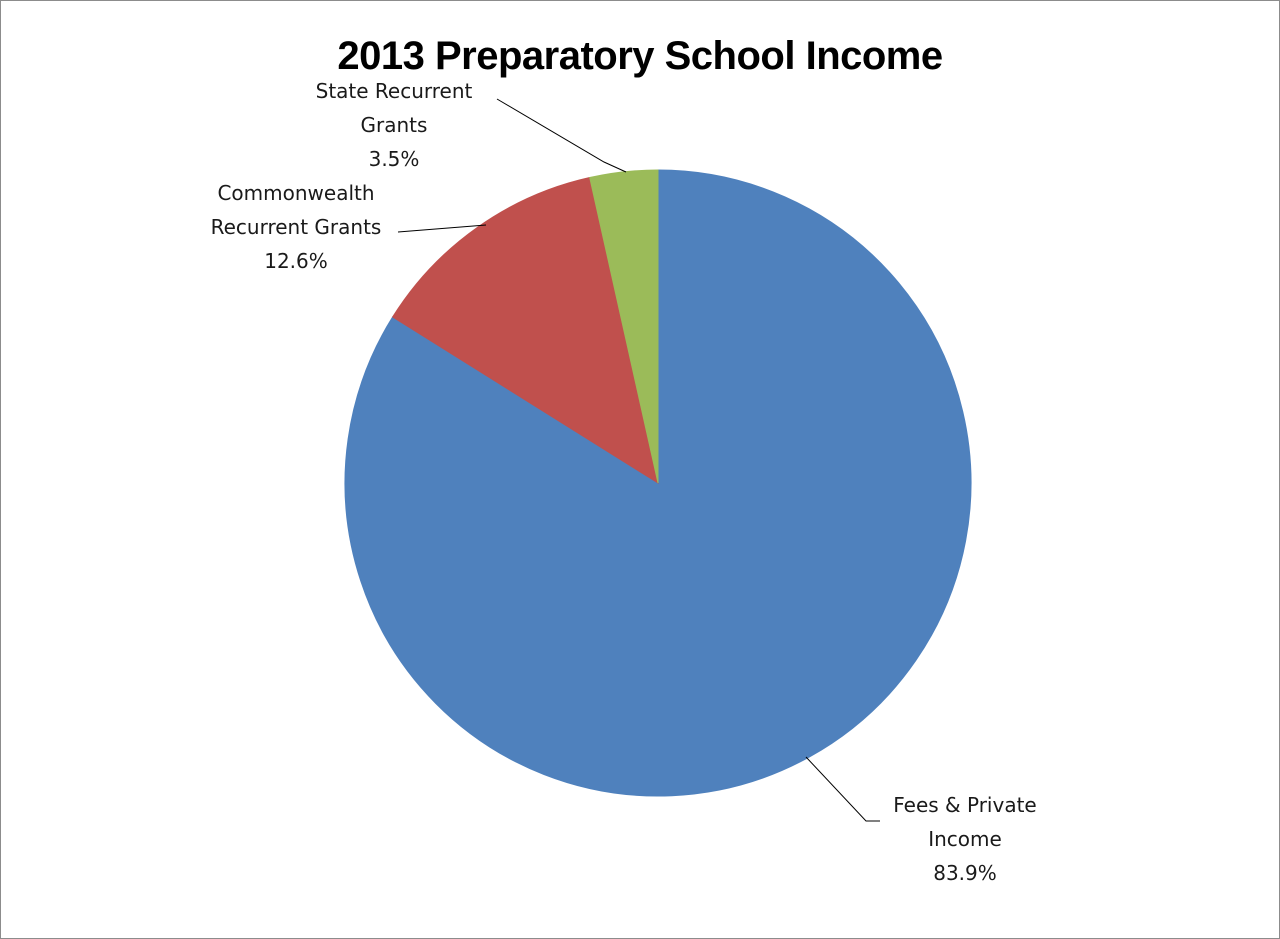 This screenshot has width=1280, height=939. What do you see at coordinates (394, 159) in the screenshot?
I see `slice-value-label: 3.5%` at bounding box center [394, 159].